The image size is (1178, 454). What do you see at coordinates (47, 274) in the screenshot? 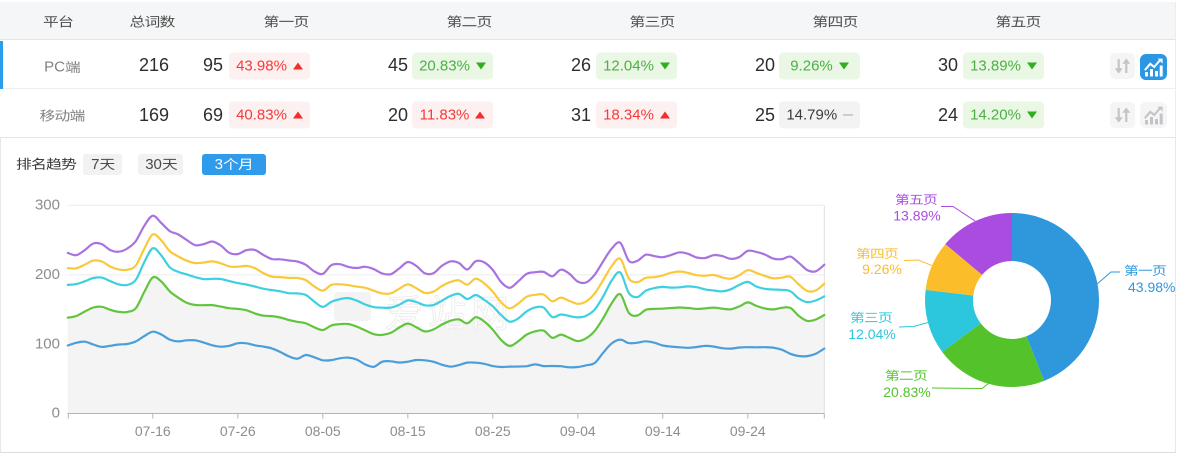
I see `svg-text: 200` at bounding box center [47, 274].